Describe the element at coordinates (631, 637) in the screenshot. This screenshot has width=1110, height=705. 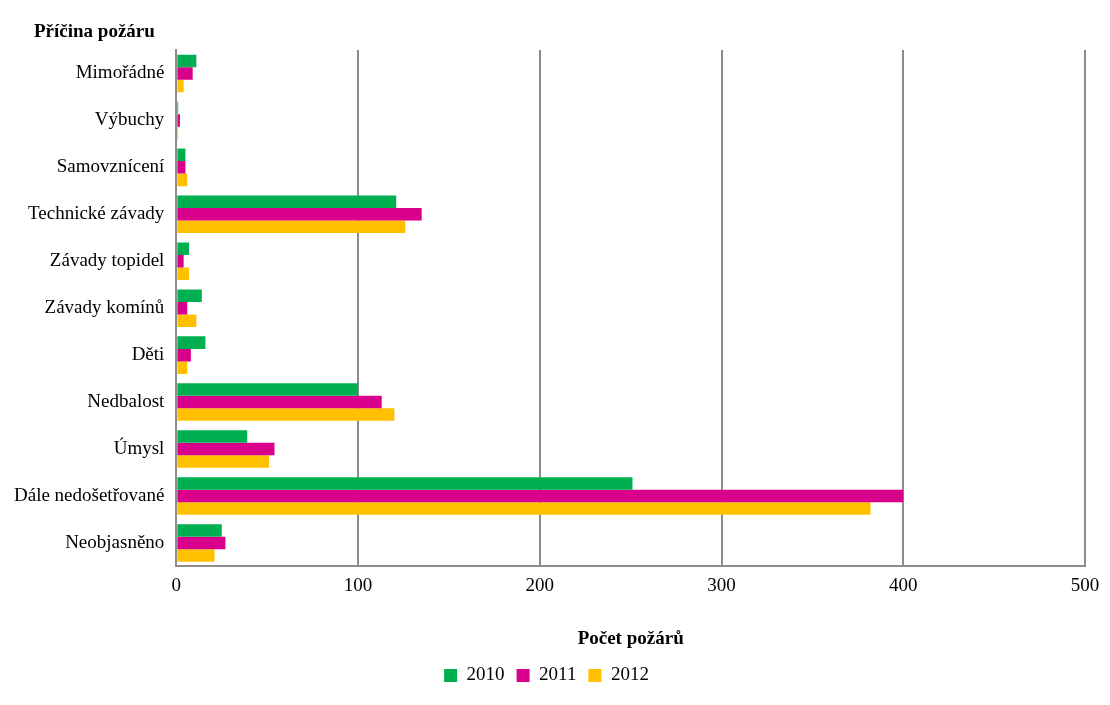
I see `x-axis-title: Počet požárů` at that location.